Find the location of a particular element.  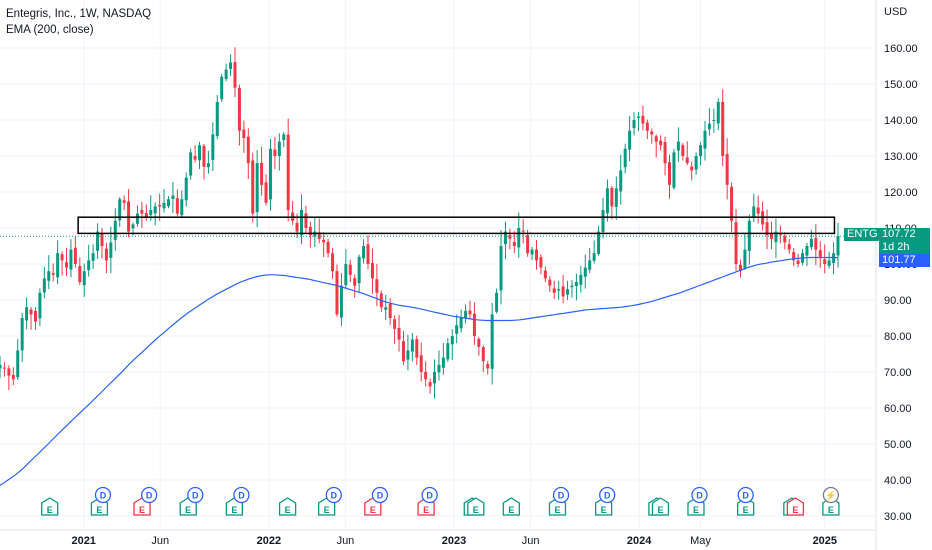

y-tick-label: 130.00 is located at coordinates (901, 157).